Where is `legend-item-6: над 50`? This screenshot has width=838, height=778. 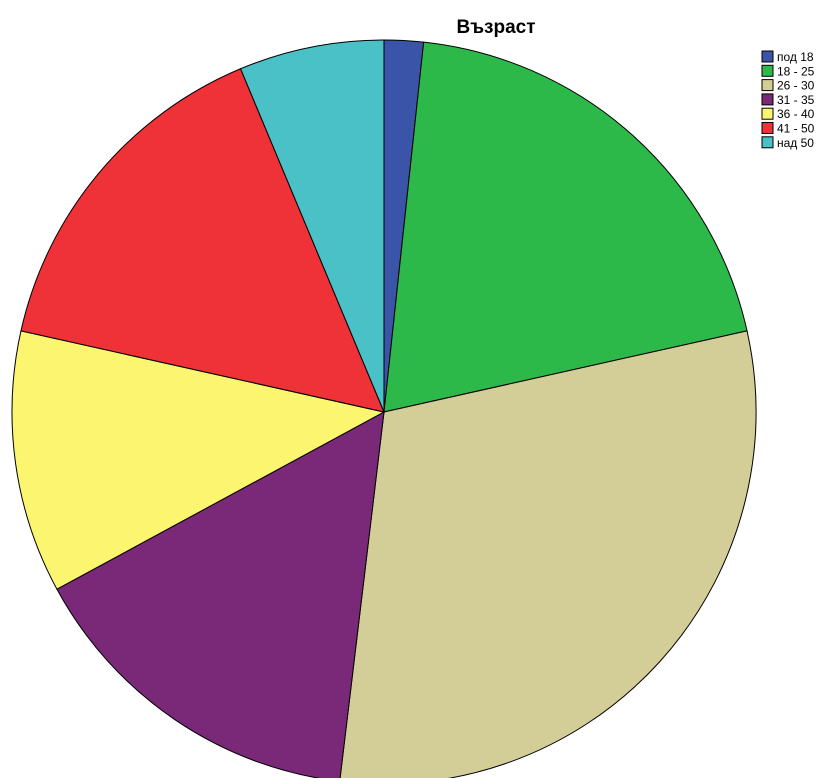
legend-item-6: над 50 is located at coordinates (787, 143).